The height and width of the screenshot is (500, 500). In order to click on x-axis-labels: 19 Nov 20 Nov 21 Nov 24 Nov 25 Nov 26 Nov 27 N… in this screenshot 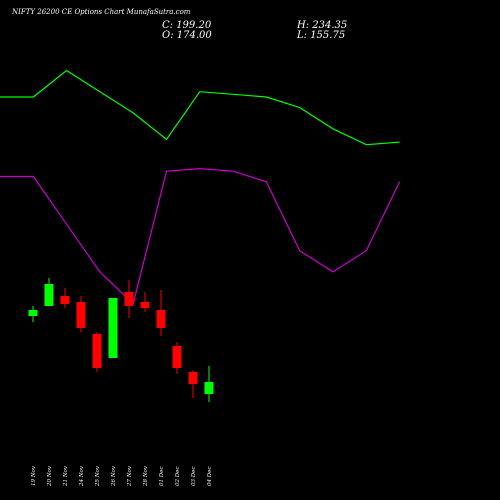, I will do `click(122, 476)`.